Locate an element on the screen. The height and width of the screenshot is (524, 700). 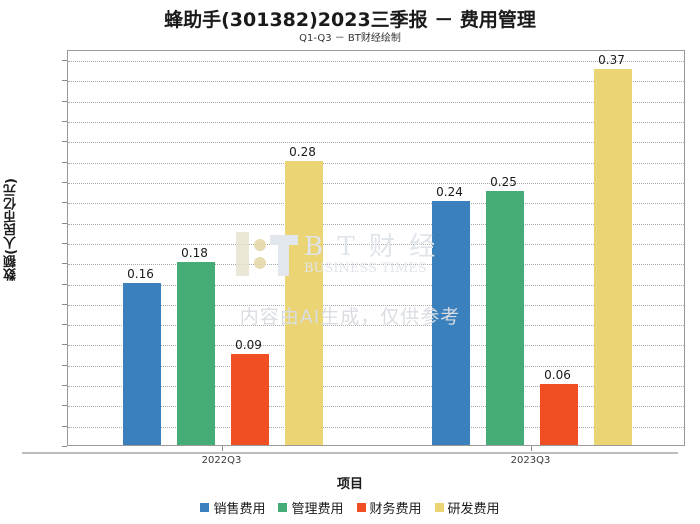
legend-item-3: 研发费用 is located at coordinates (467, 507).